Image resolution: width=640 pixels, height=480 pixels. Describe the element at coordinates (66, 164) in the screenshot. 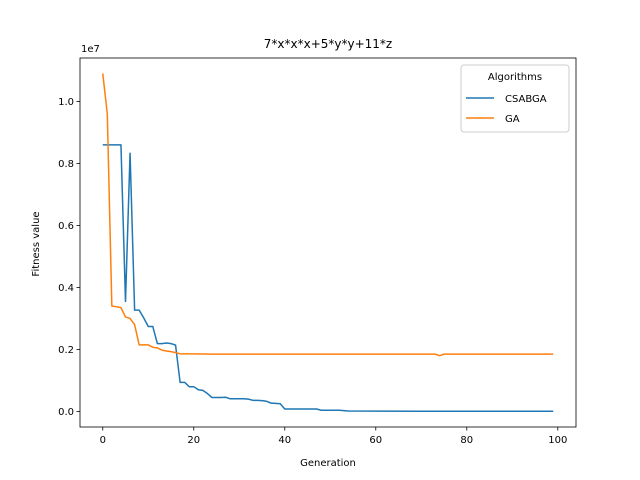

I see `y-tick-label: 0.8` at that location.